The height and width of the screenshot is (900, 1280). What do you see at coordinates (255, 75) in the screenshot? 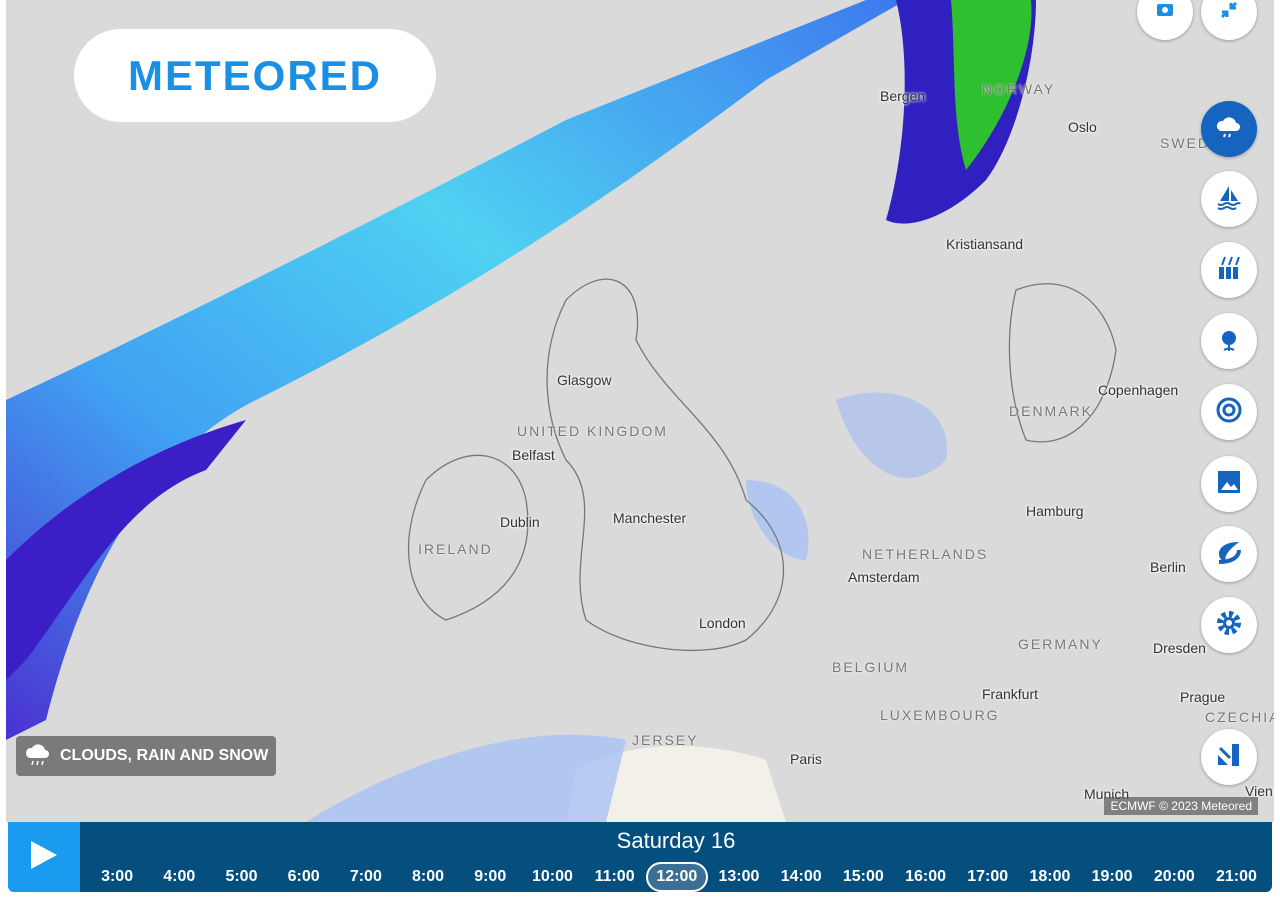
I see `meteored-logo: METEORED` at bounding box center [255, 75].